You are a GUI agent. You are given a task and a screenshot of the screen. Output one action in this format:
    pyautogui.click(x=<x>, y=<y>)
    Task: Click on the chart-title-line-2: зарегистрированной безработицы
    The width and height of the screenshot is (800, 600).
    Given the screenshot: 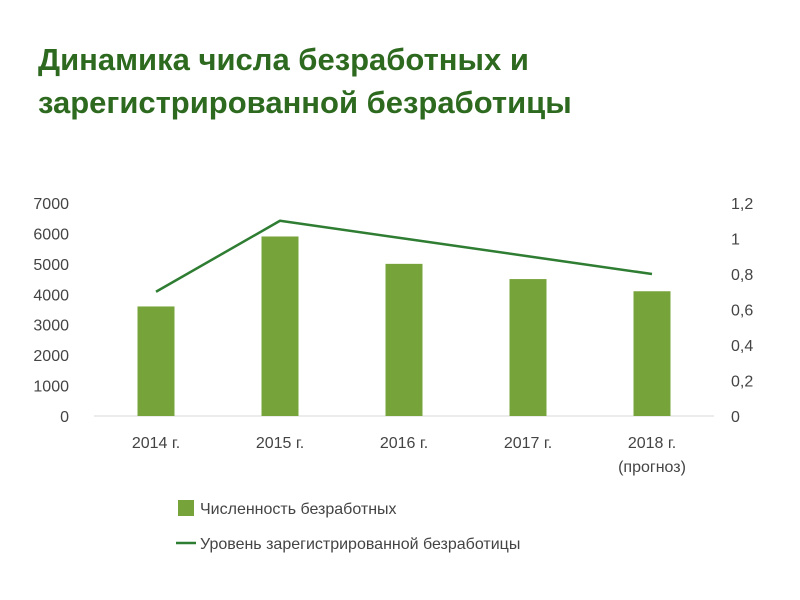 What is the action you would take?
    pyautogui.click(x=305, y=102)
    